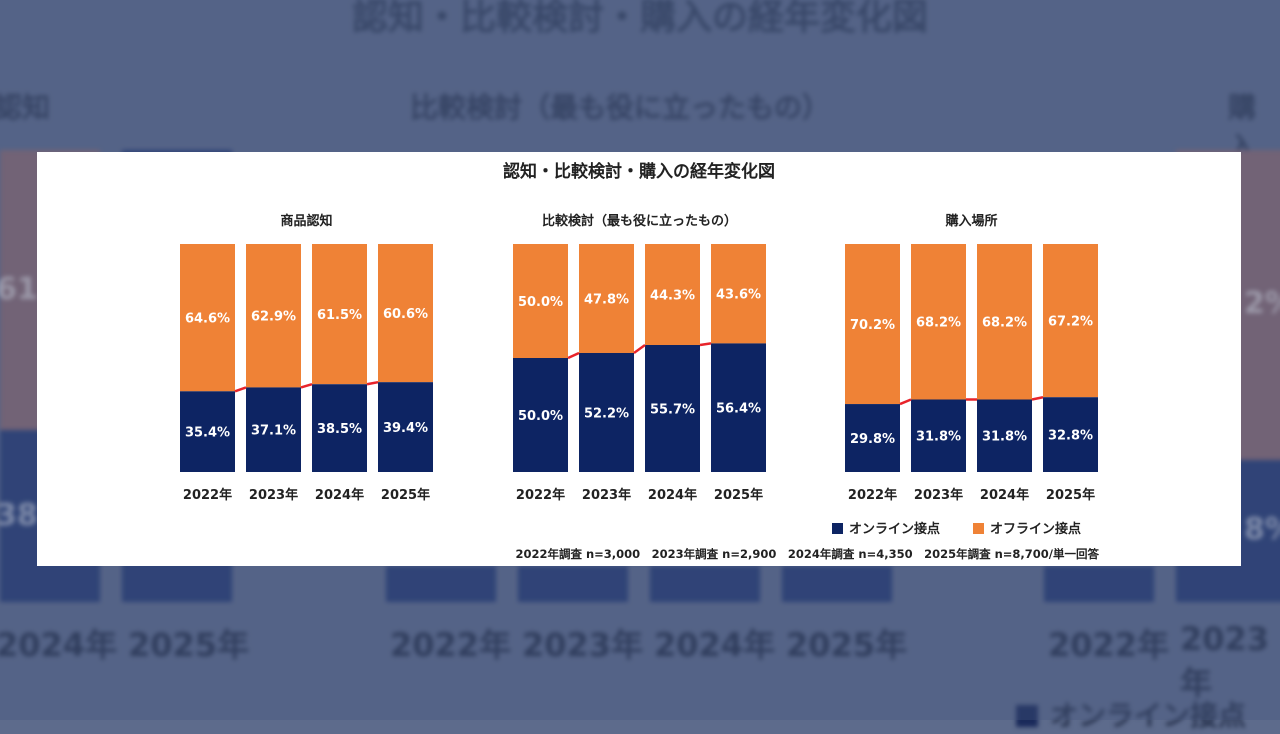  I want to click on panel-title: 商品認知, so click(306, 221).